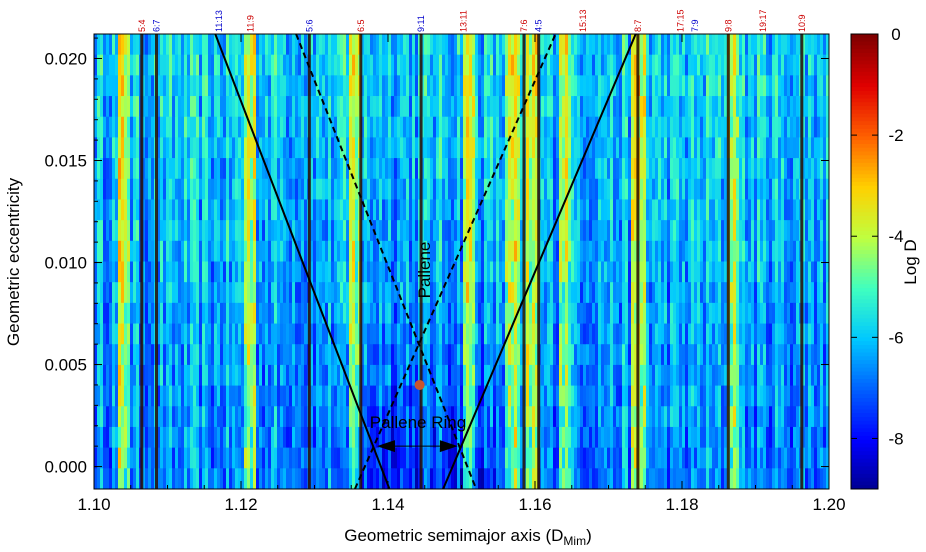  Describe the element at coordinates (156, 25) in the screenshot. I see `resonance-label: 6:7` at that location.